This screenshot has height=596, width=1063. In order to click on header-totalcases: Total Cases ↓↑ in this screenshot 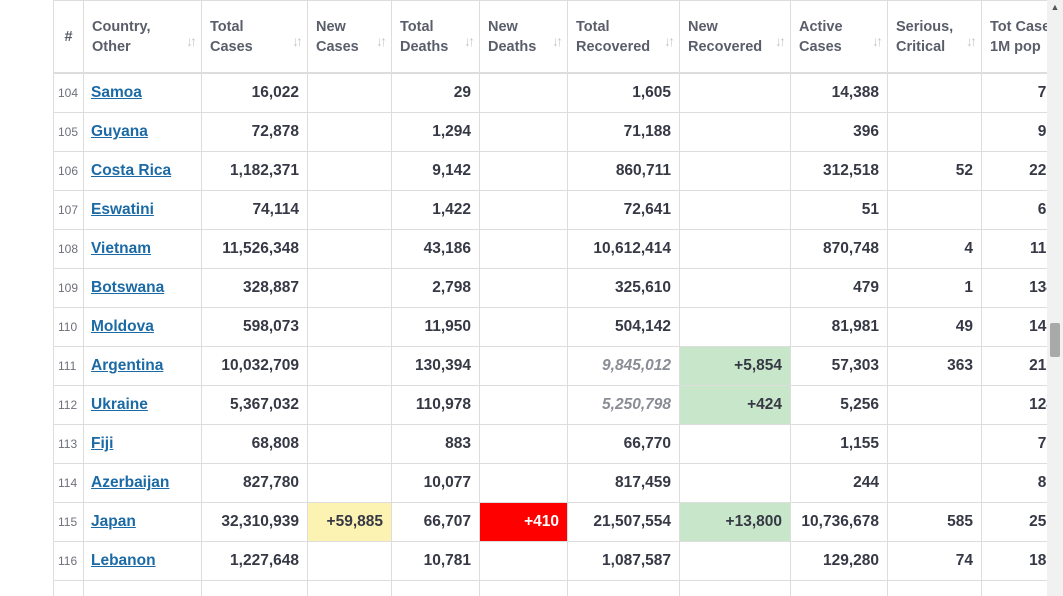, I will do `click(254, 36)`.